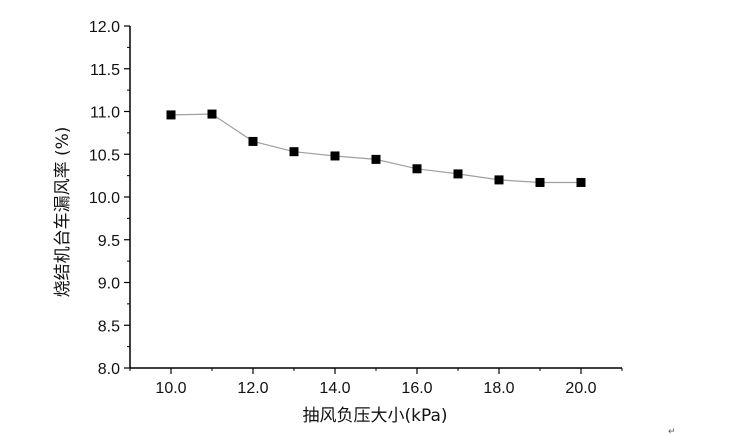 The image size is (745, 435). I want to click on y-tick-label: 10.5, so click(104, 155).